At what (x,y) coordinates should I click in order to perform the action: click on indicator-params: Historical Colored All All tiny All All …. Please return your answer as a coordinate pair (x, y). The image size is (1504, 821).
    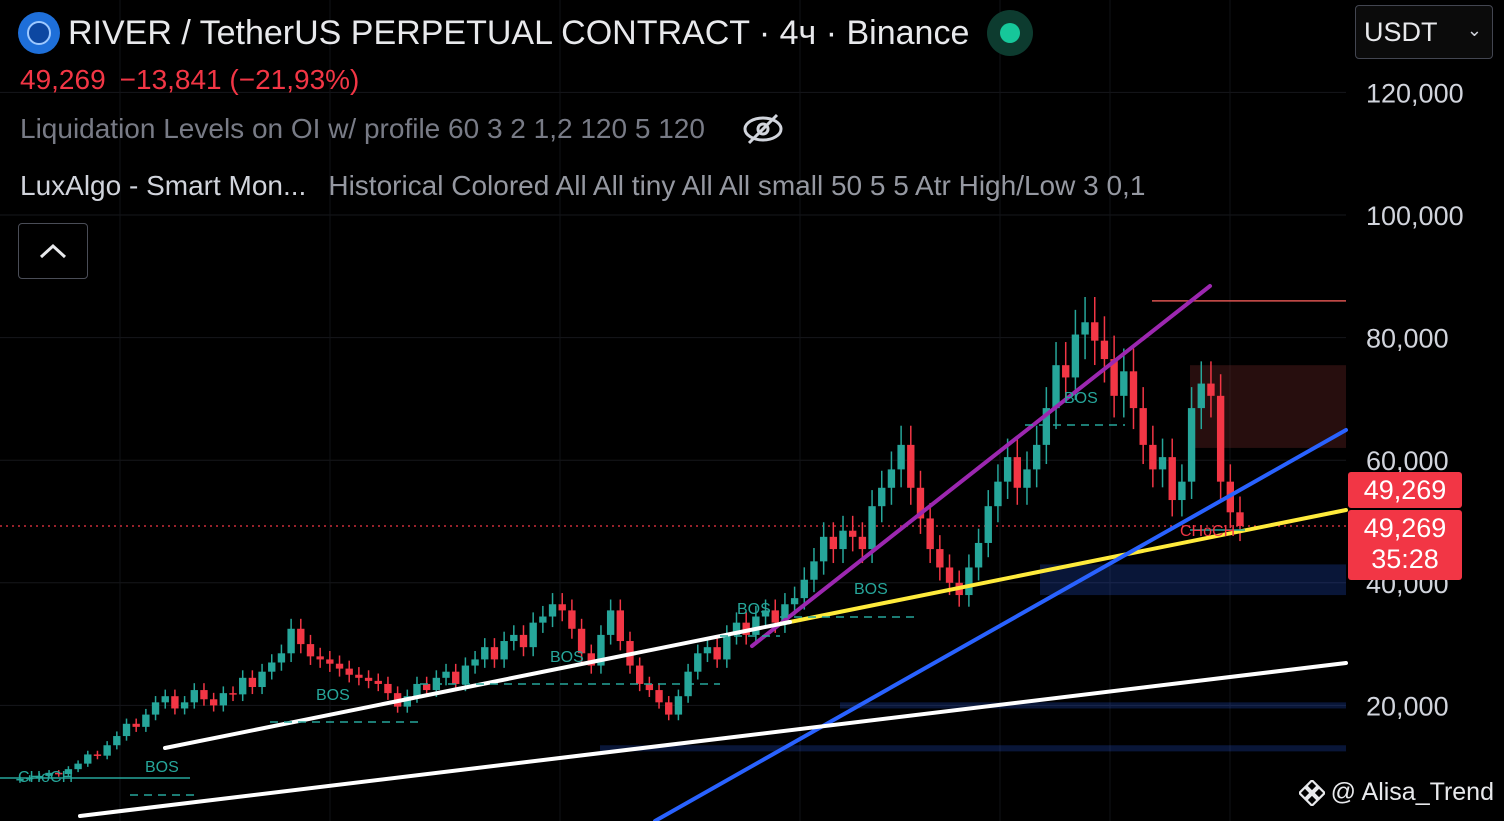
    Looking at the image, I should click on (737, 185).